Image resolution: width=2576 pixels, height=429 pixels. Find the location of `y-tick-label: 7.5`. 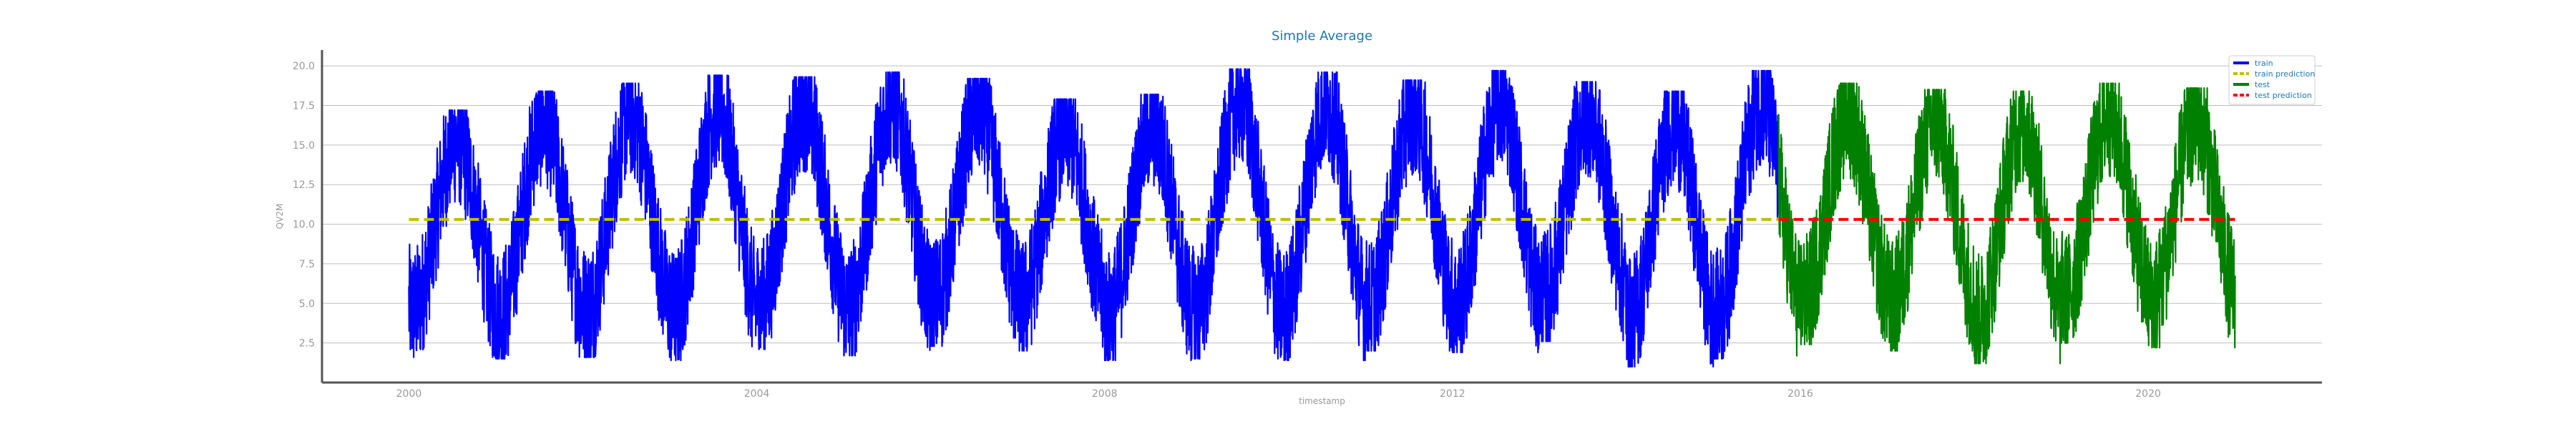

y-tick-label: 7.5 is located at coordinates (307, 264).